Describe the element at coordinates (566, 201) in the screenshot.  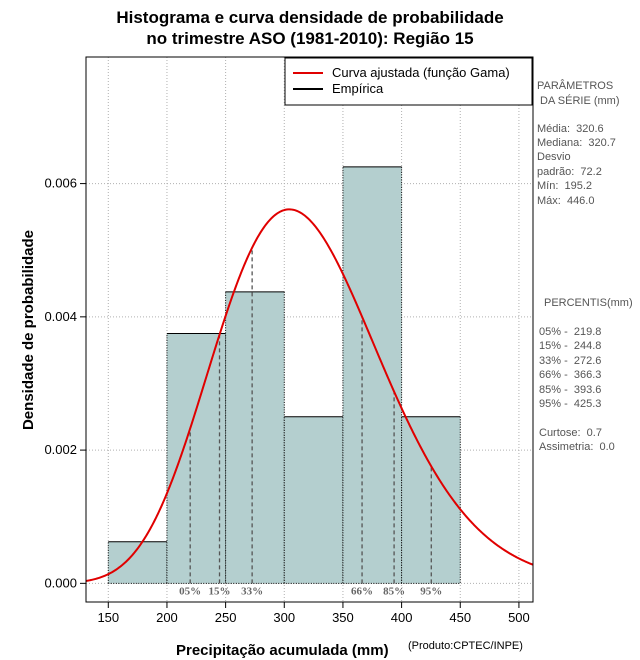
I see `stat-max: Máx: 446.0` at that location.